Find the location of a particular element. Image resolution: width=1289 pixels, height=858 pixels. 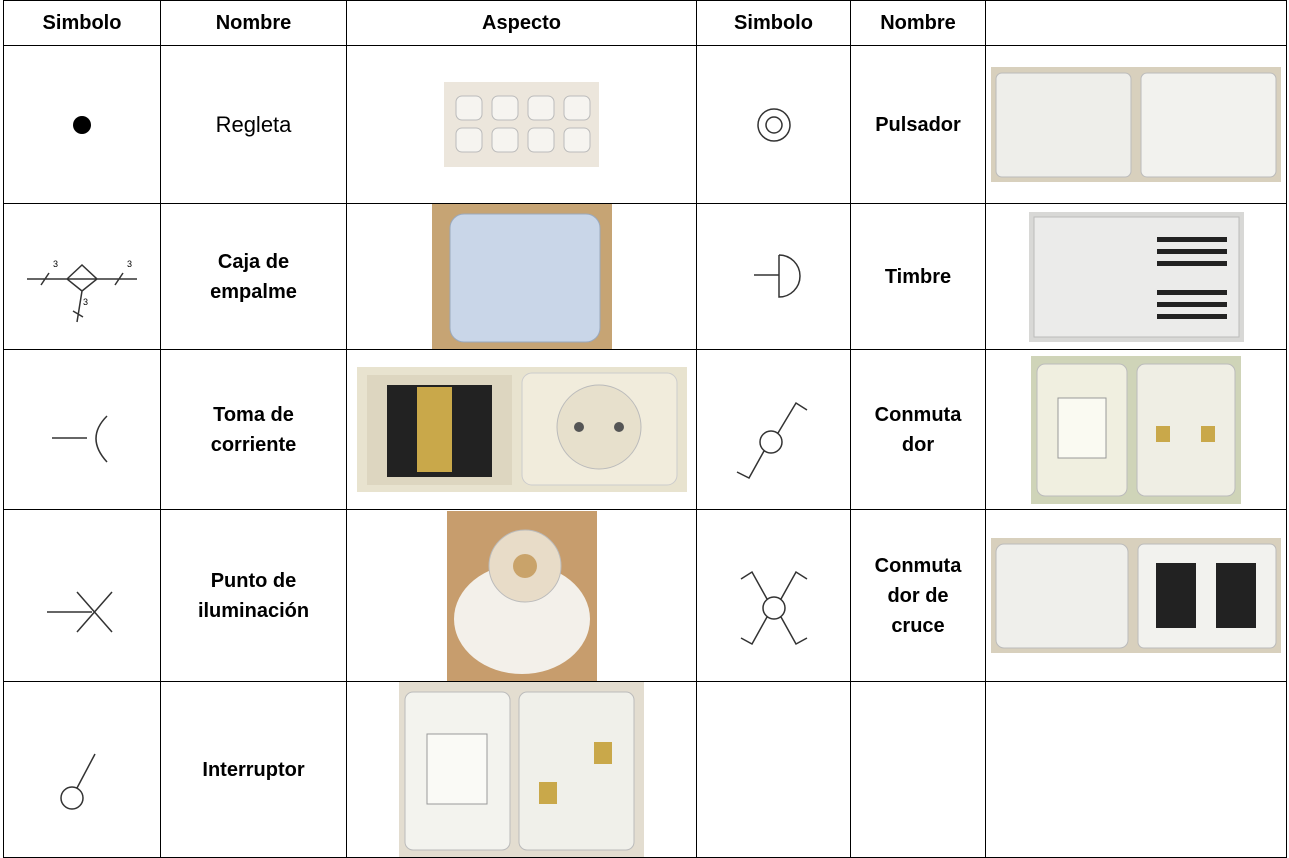

name-cell: Timbre is located at coordinates (918, 276).